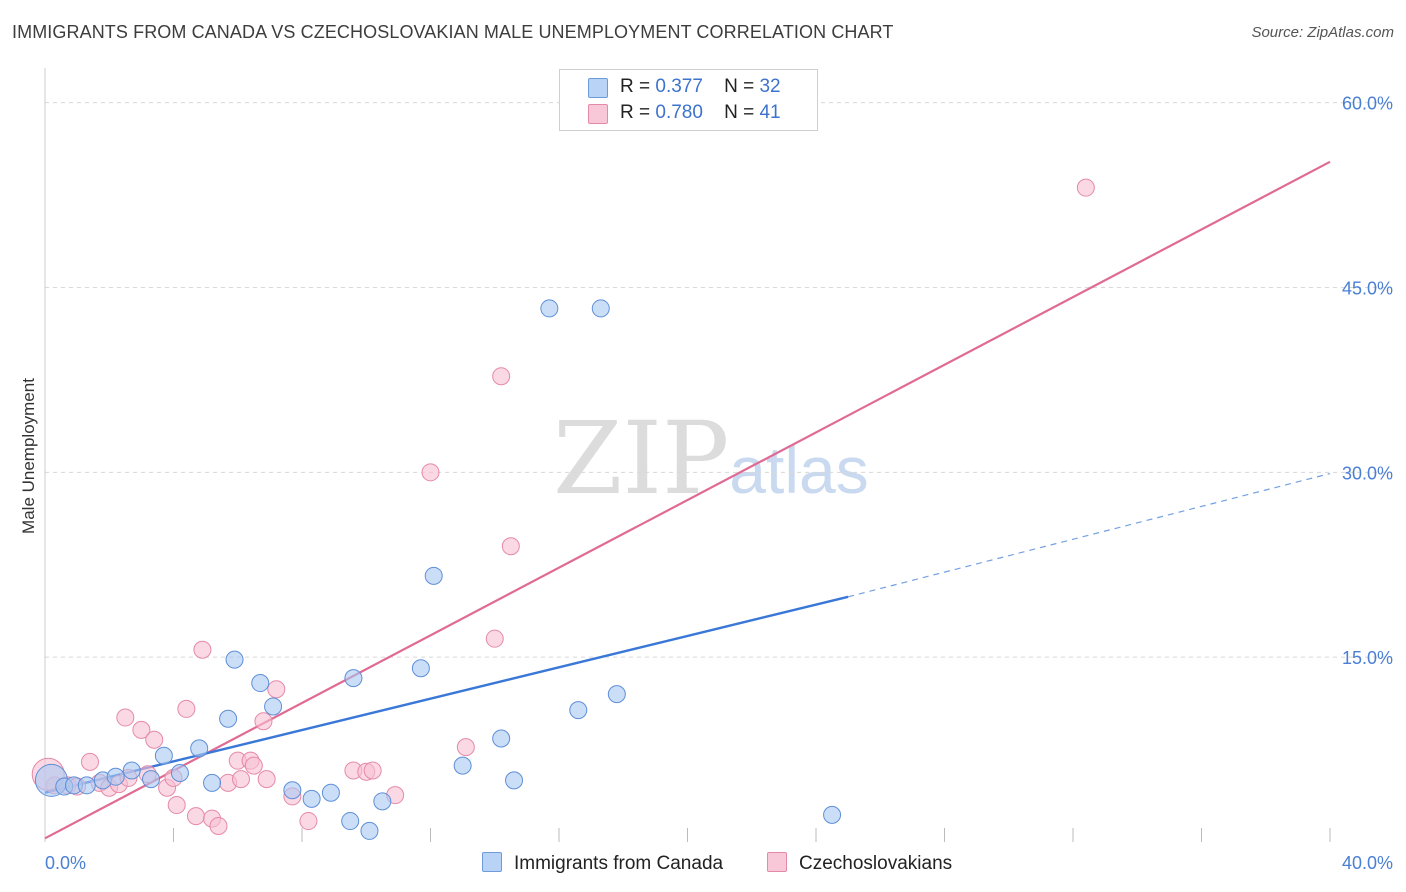 Image resolution: width=1406 pixels, height=892 pixels. I want to click on watermark: ZIPatlas, so click(711, 458).